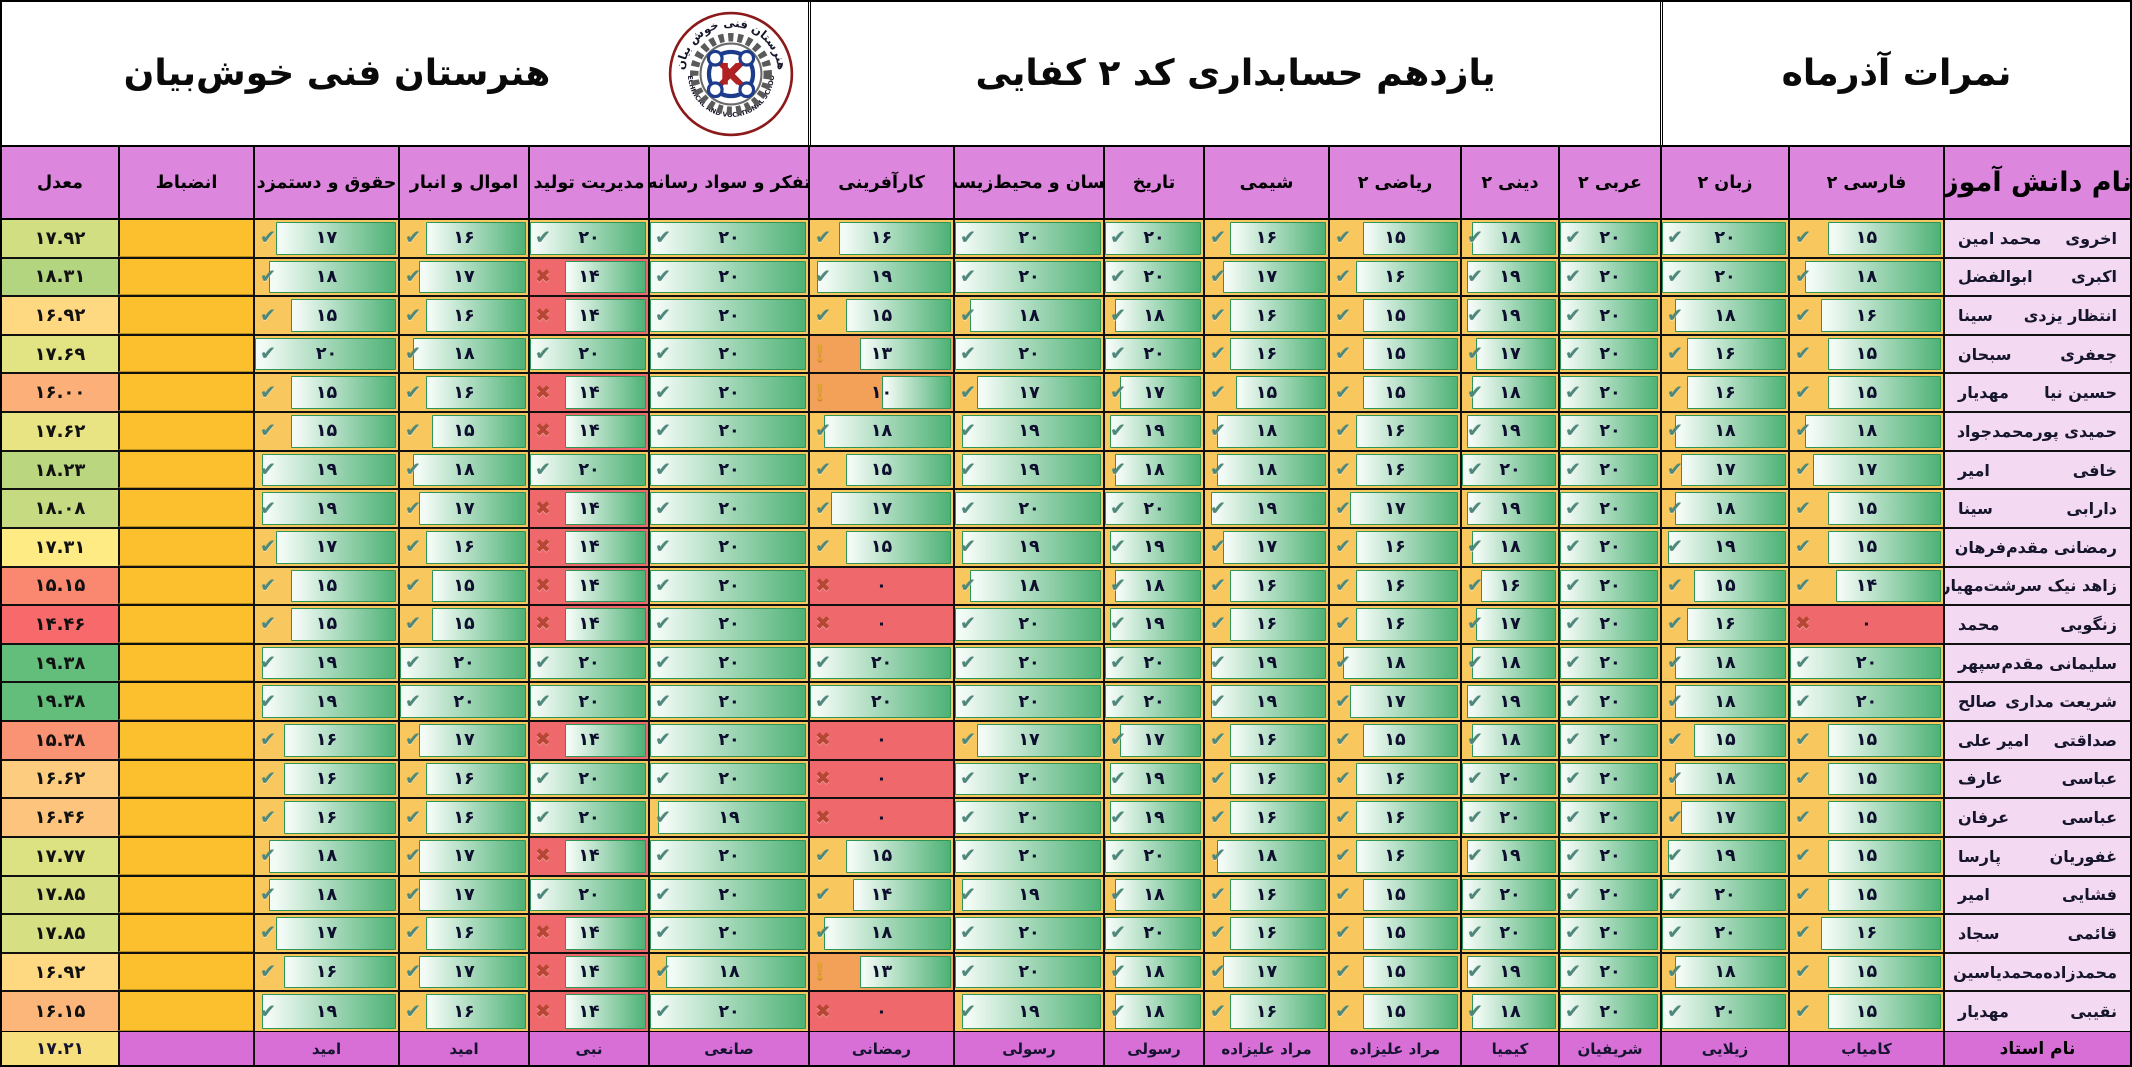  I want to click on grade-cell: ! ۱۳, so click(880, 972).